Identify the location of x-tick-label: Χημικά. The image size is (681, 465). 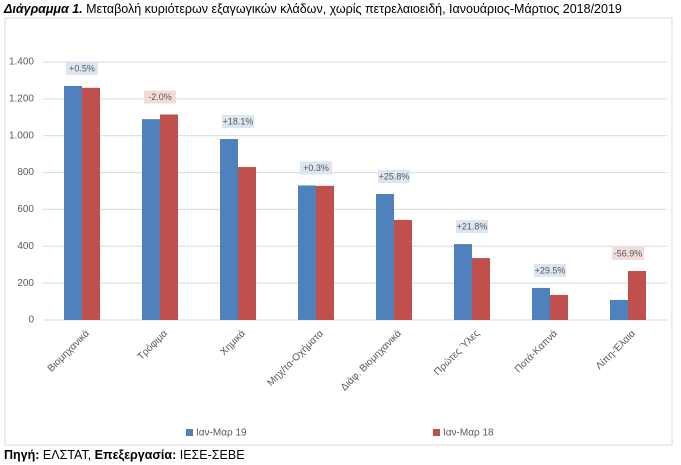
(233, 342).